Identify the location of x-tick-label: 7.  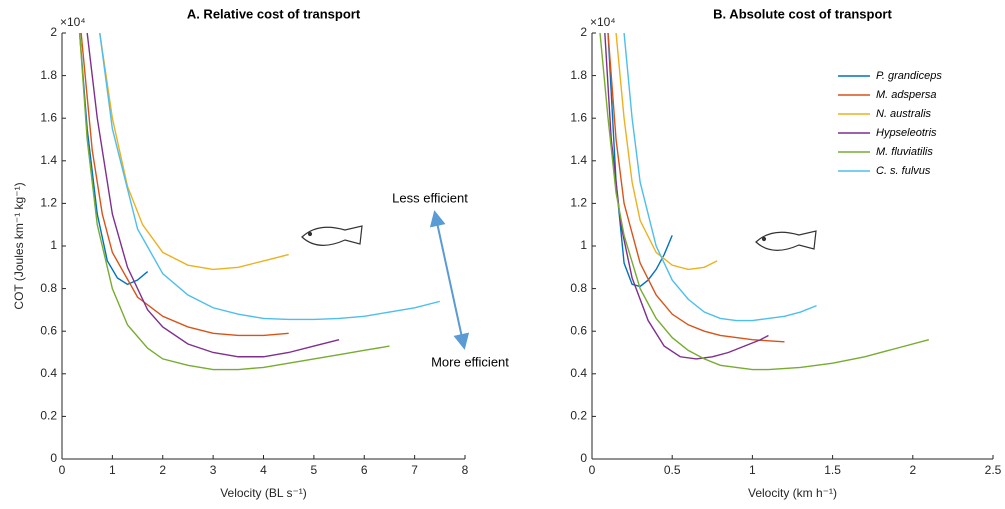
(414, 470).